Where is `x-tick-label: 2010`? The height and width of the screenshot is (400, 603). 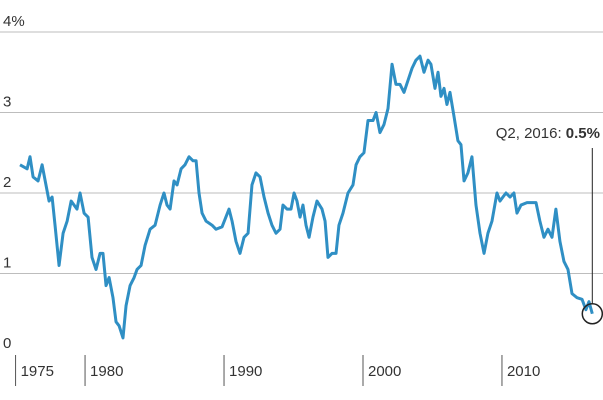
x-tick-label: 2010 is located at coordinates (523, 371).